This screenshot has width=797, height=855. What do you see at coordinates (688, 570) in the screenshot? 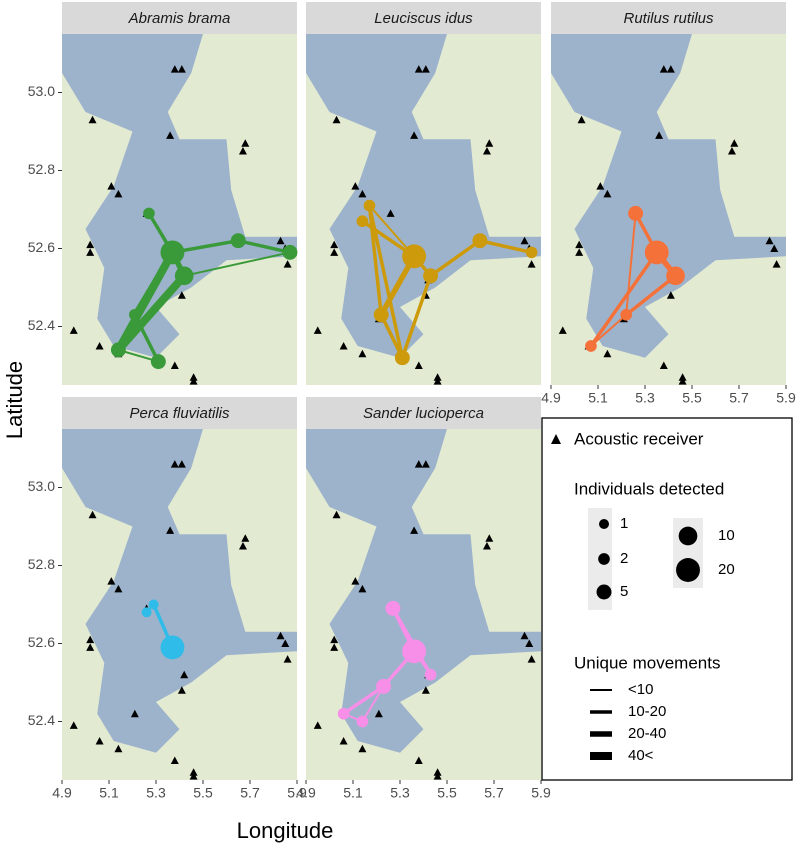
I see `legend-size` at bounding box center [688, 570].